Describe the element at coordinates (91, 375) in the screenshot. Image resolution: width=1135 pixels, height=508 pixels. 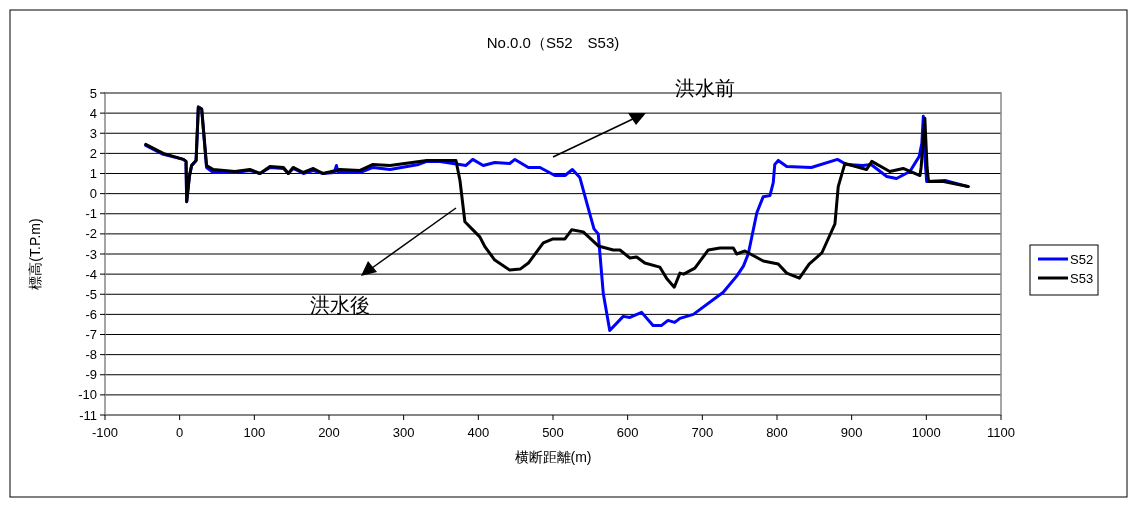
I see `y-tick-label: -9` at that location.